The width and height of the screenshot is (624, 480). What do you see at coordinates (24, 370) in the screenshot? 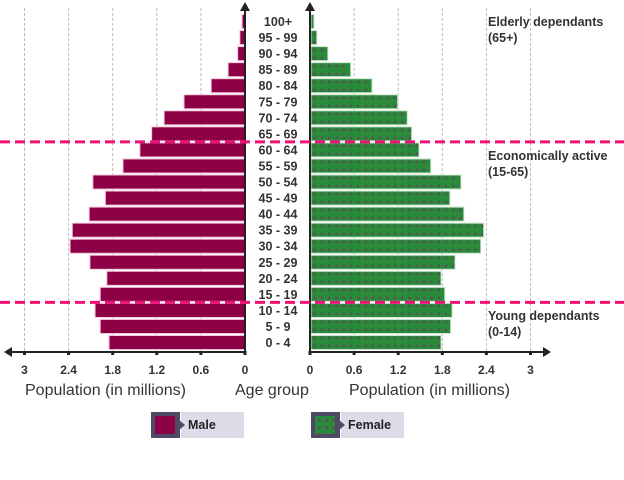
I see `tick-label-left: 3` at bounding box center [24, 370].